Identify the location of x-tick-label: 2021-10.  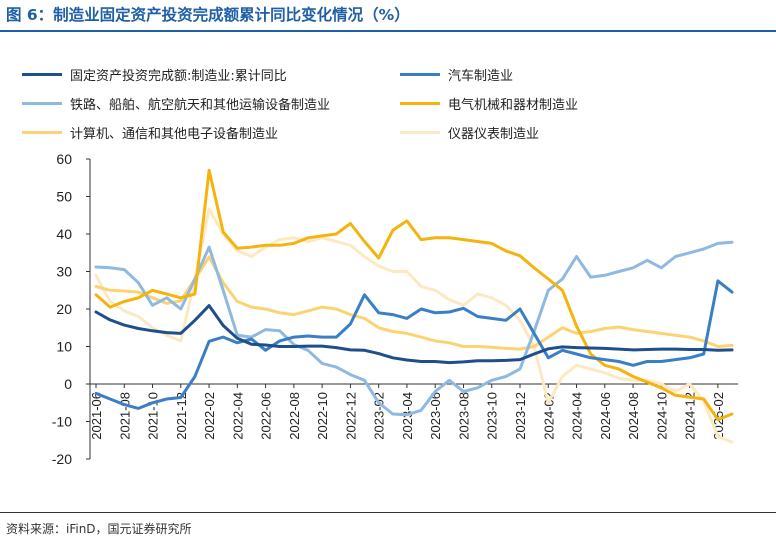
(153, 416).